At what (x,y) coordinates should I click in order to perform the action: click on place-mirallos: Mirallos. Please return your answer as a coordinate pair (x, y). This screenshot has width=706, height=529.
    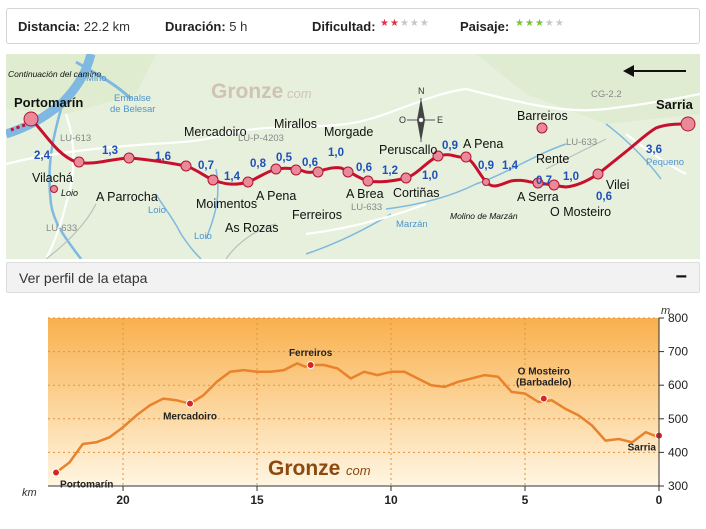
    Looking at the image, I should click on (296, 124).